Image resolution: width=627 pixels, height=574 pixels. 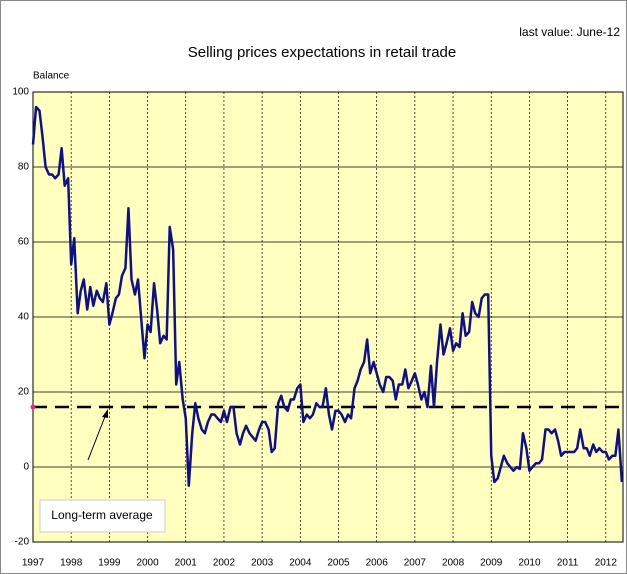 I want to click on x-tick-label: 2000, so click(x=147, y=563).